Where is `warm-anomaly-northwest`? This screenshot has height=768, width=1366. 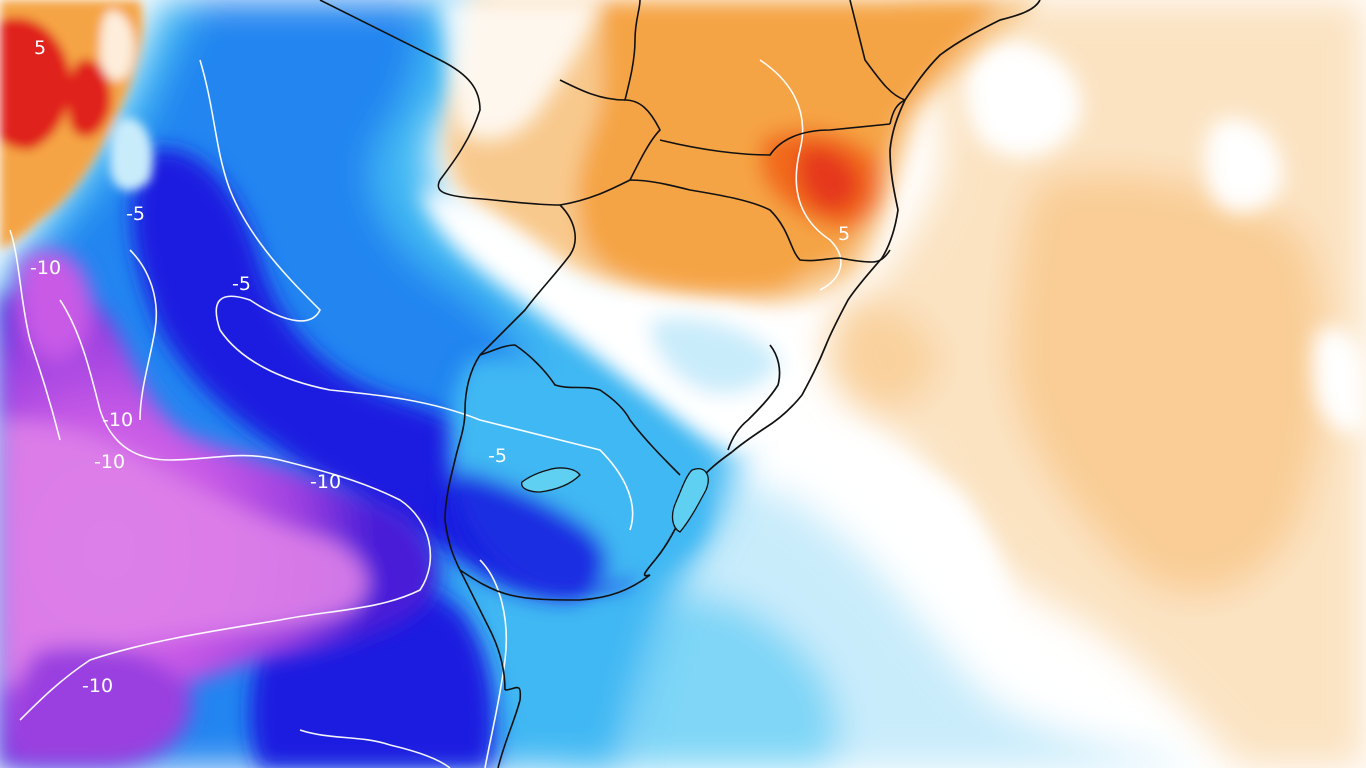 warm-anomaly-northwest is located at coordinates (76, 125).